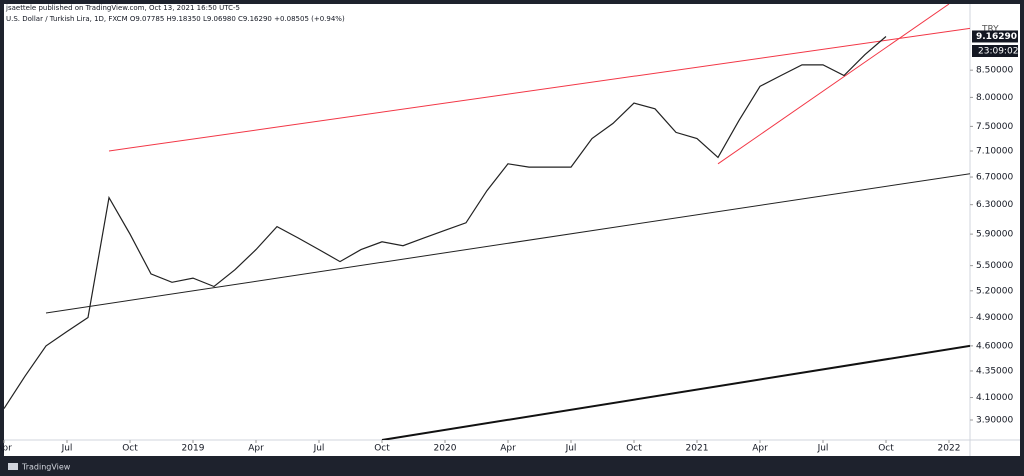 This screenshot has height=476, width=1024. Describe the element at coordinates (994, 266) in the screenshot. I see `y-tick-label: 5.50000` at that location.